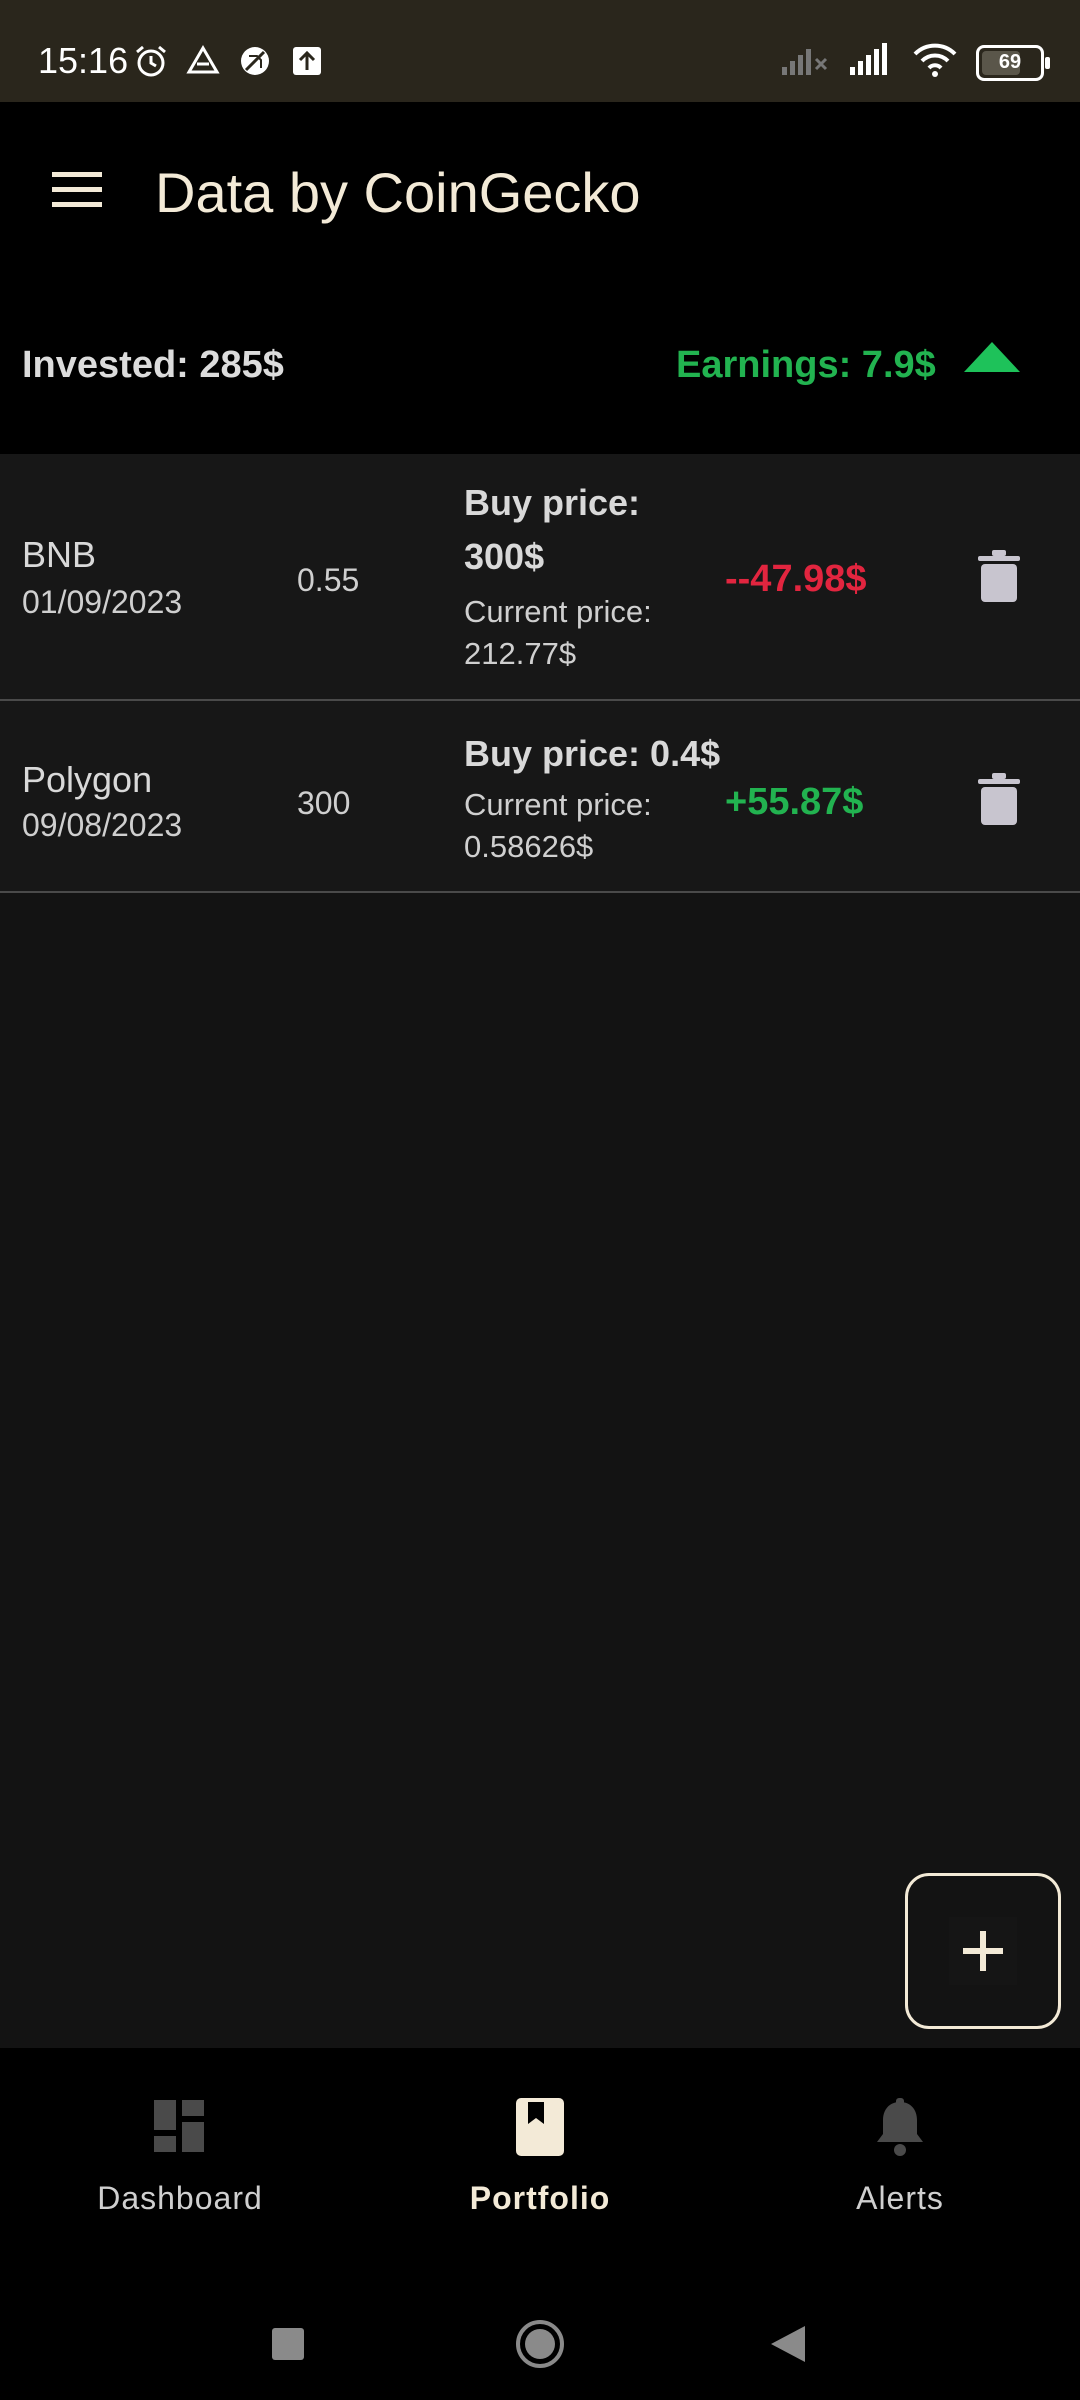 The height and width of the screenshot is (2400, 1080). Describe the element at coordinates (540, 2198) in the screenshot. I see `nav-label-portfolio: Portfolio` at that location.